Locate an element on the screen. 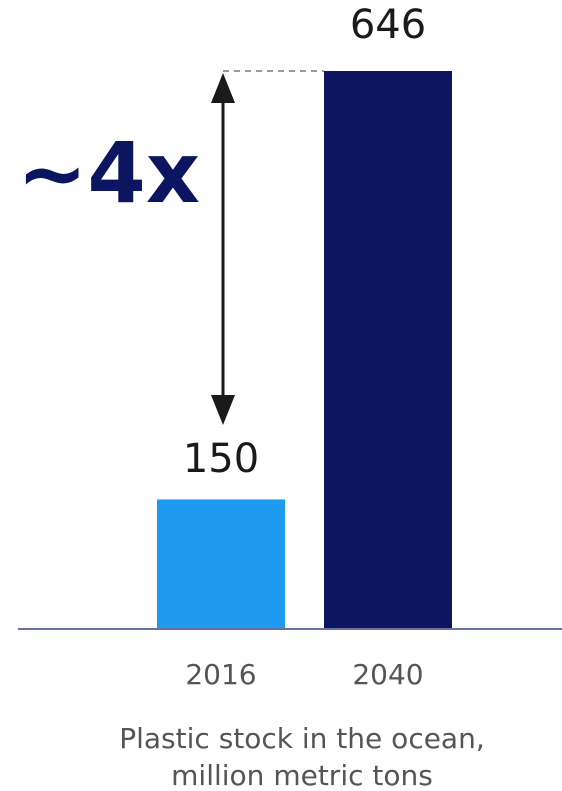 The height and width of the screenshot is (791, 562). growth-arrow-up-head is located at coordinates (223, 88).